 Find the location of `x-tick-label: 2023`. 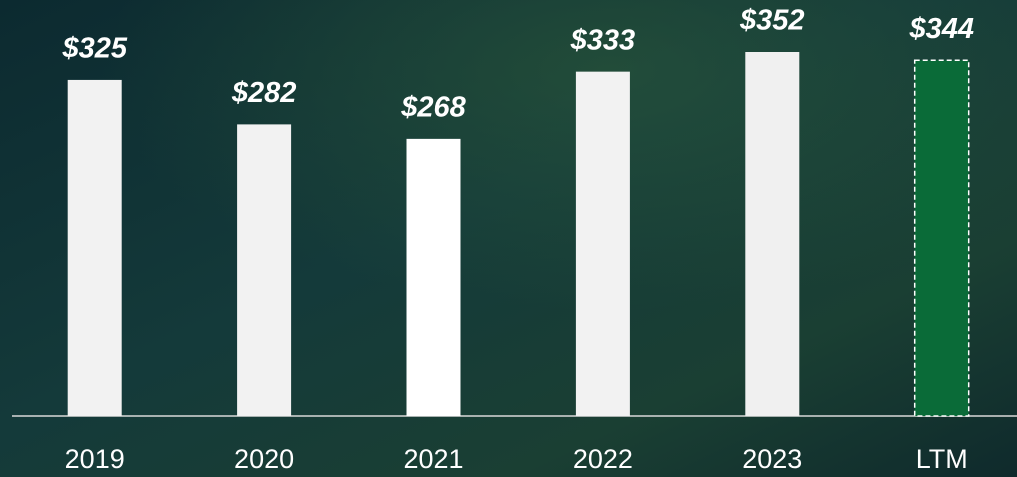

x-tick-label: 2023 is located at coordinates (772, 459).